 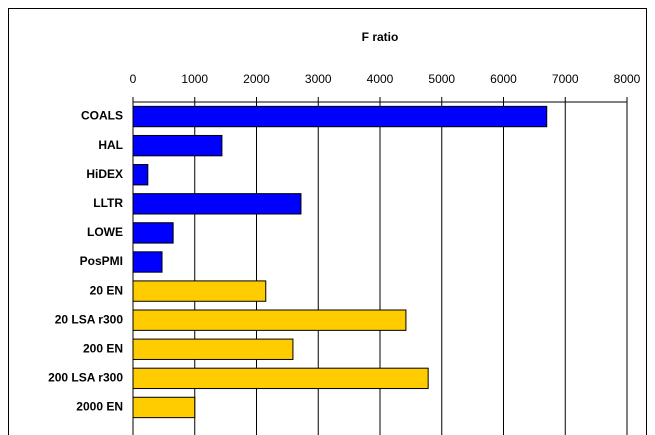 I want to click on y-tick-label: 2000 EN, so click(x=99, y=407).